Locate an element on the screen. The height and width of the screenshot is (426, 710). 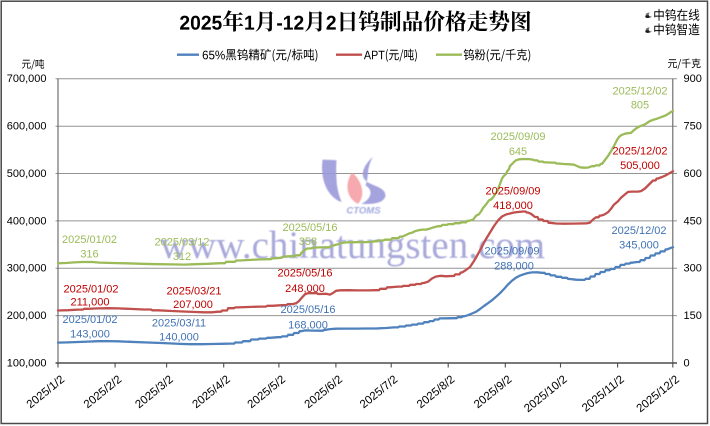
svg-text: 450 is located at coordinates (693, 221).